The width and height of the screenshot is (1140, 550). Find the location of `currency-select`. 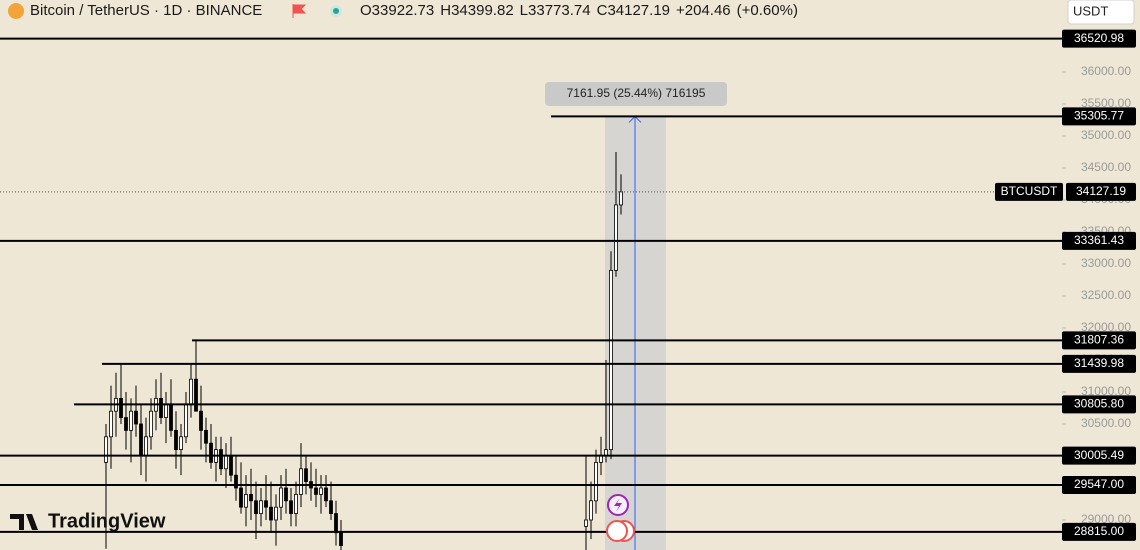

currency-select is located at coordinates (1101, 12).